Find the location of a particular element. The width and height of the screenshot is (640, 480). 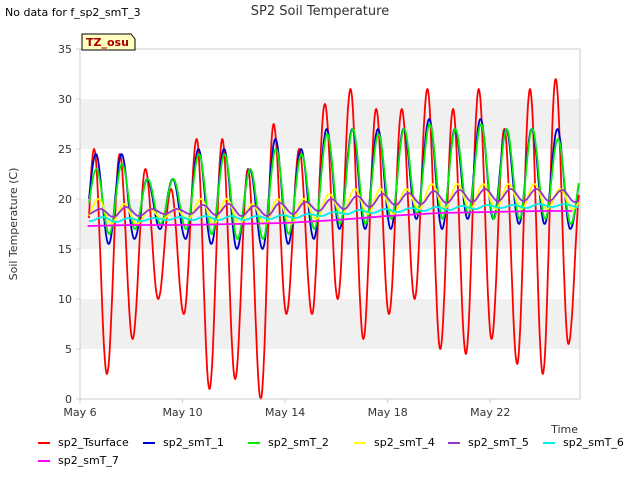

y-tick-label: 15 is located at coordinates (65, 249).